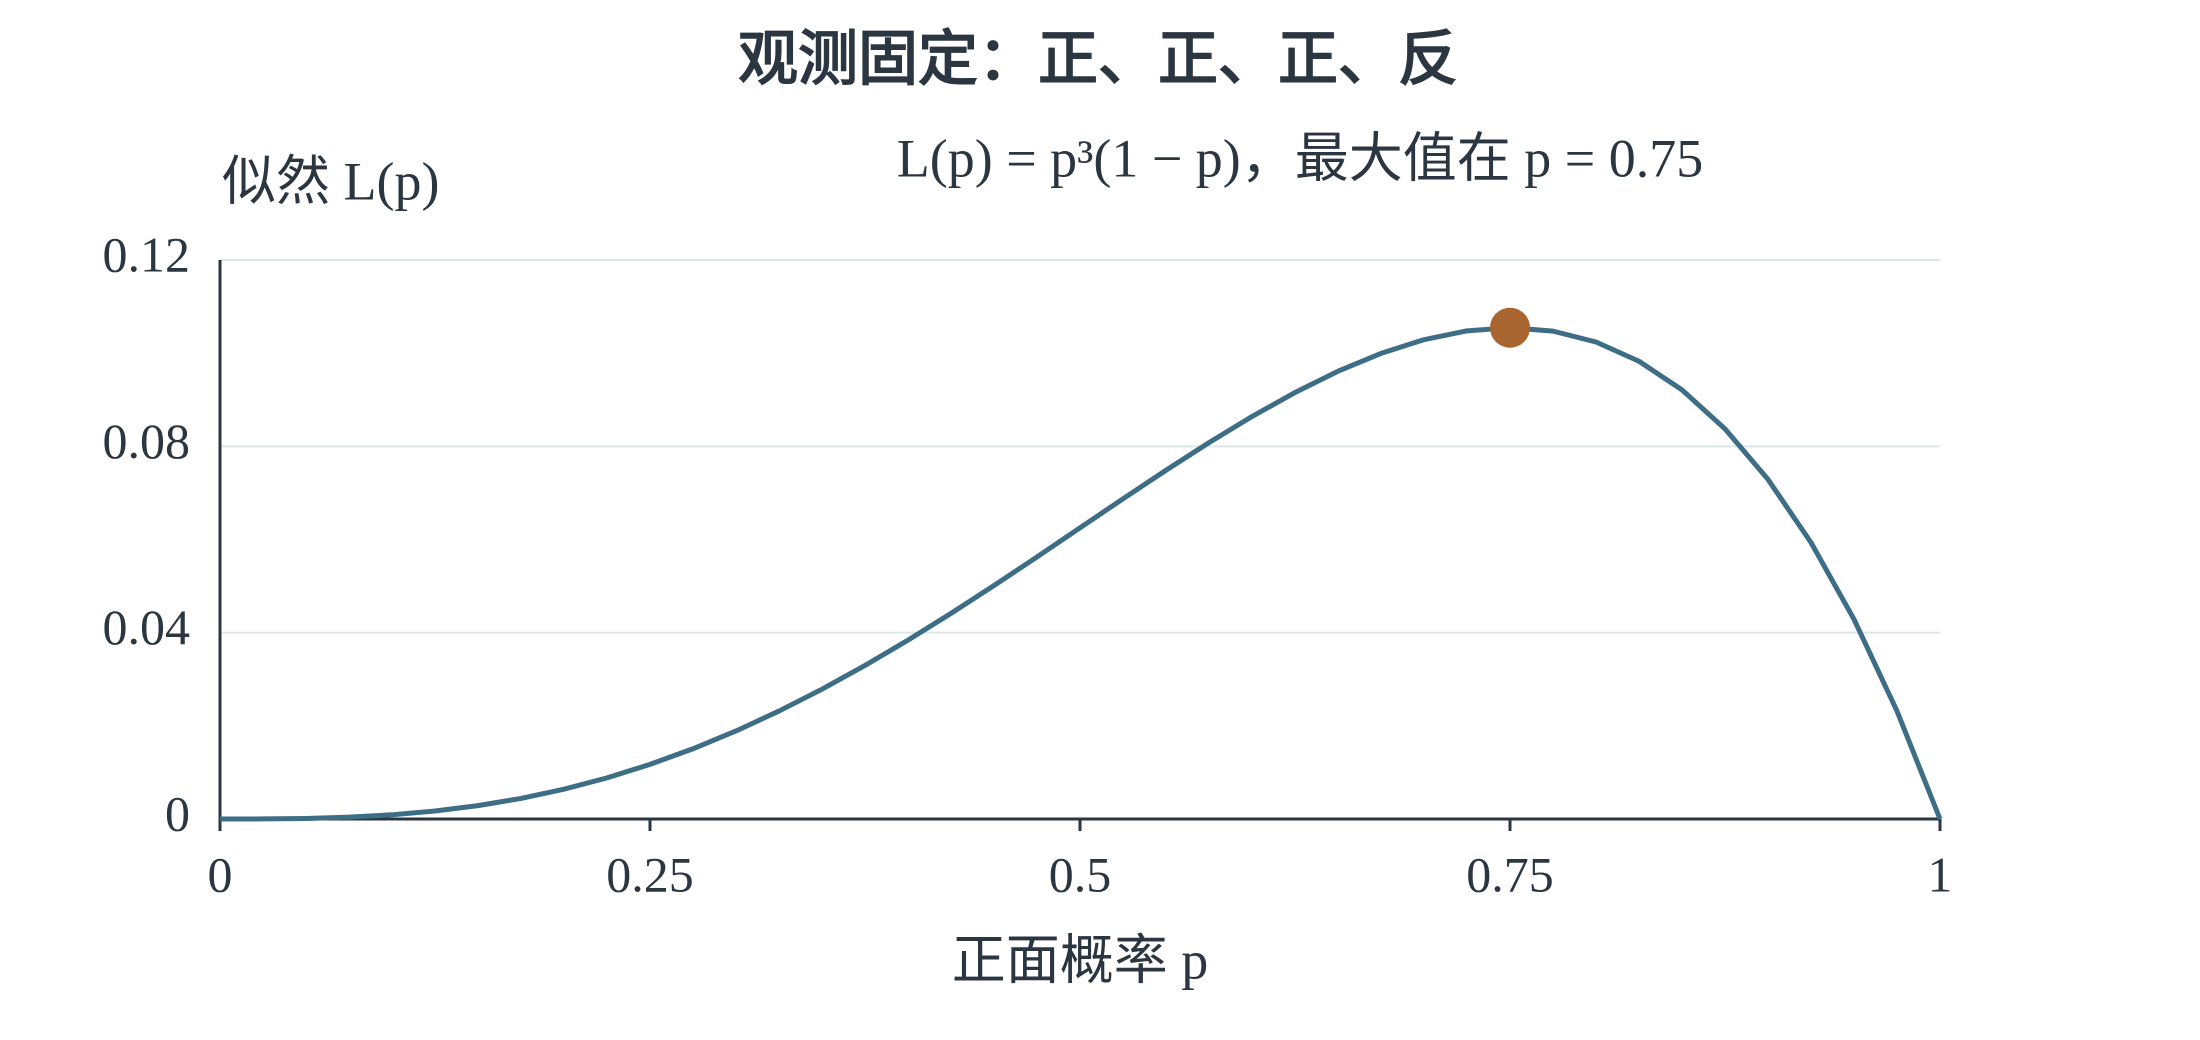 Image resolution: width=2200 pixels, height=1040 pixels. What do you see at coordinates (330, 181) in the screenshot?
I see `y-axis-label: 似然 L(p)` at bounding box center [330, 181].